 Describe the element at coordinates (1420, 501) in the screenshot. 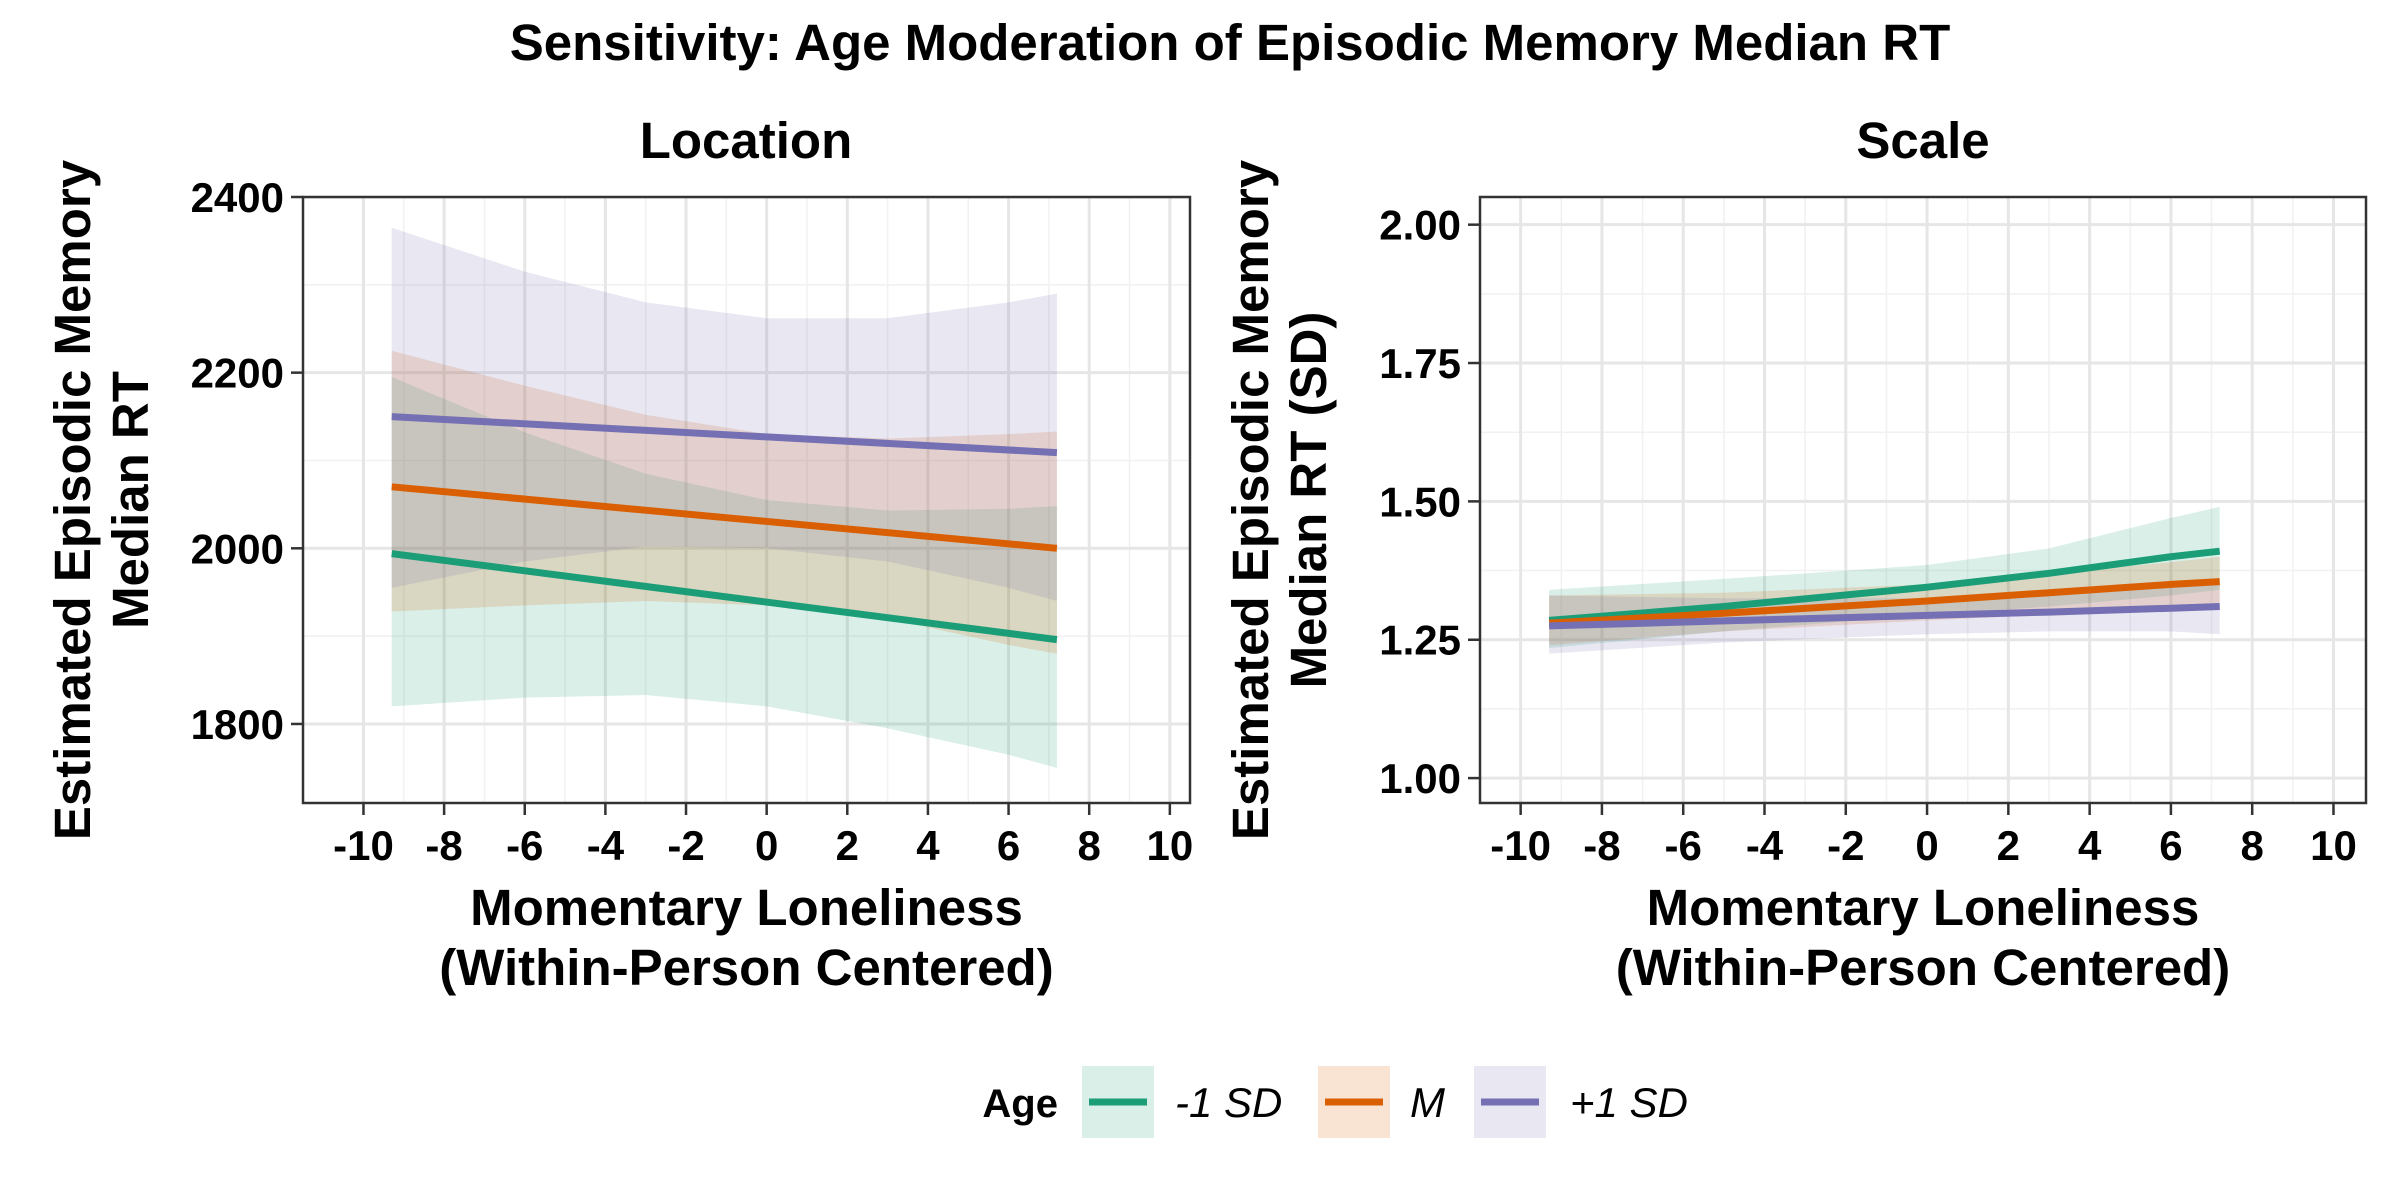

I see `y-tick-label: 1.50` at that location.